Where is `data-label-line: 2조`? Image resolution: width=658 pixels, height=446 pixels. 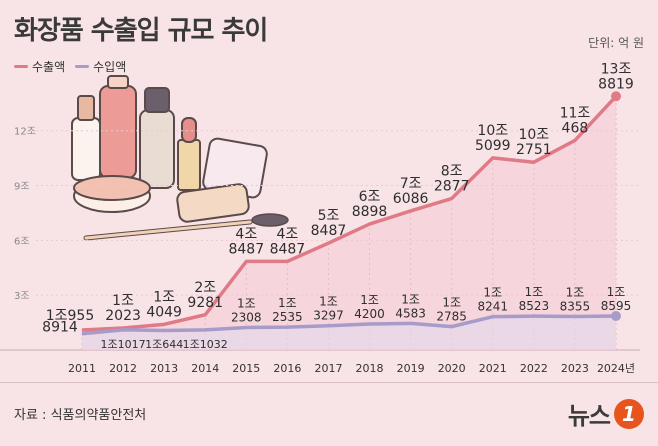
data-label-line: 2조 is located at coordinates (205, 288).